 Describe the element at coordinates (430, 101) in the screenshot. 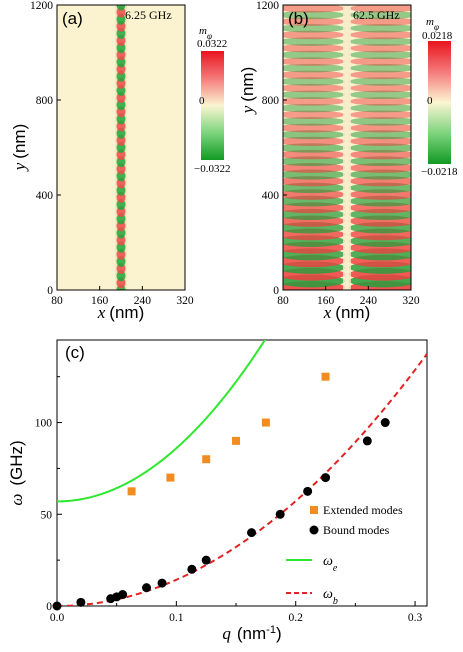

I see `colorbar-b-mid: 0` at that location.